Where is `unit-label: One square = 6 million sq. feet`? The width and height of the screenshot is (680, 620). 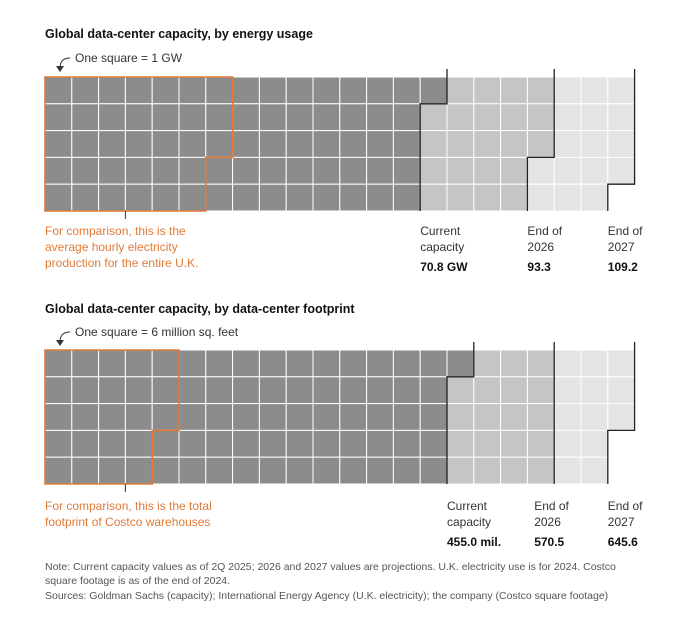
unit-label: One square = 6 million sq. feet is located at coordinates (157, 332).